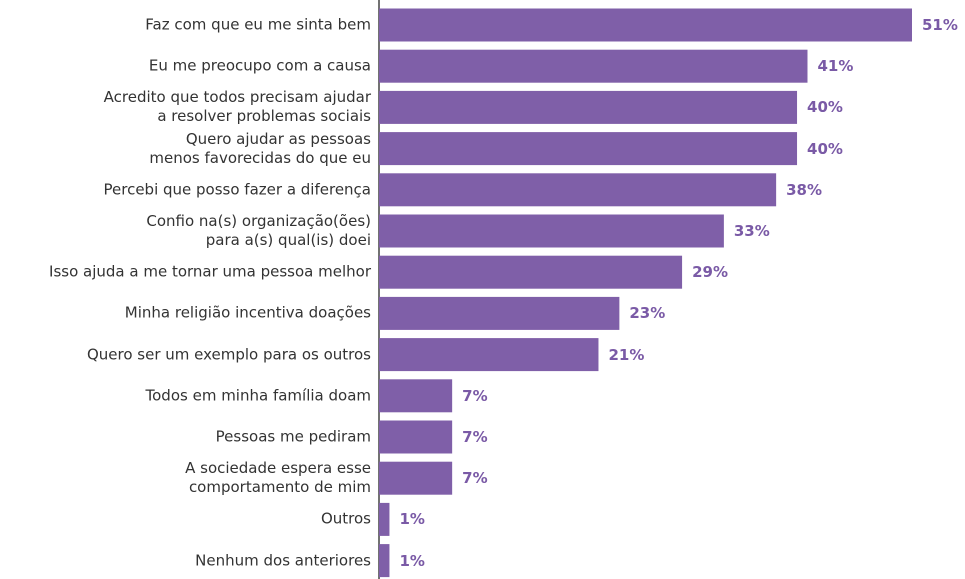  I want to click on value-label: 23%, so click(647, 313).